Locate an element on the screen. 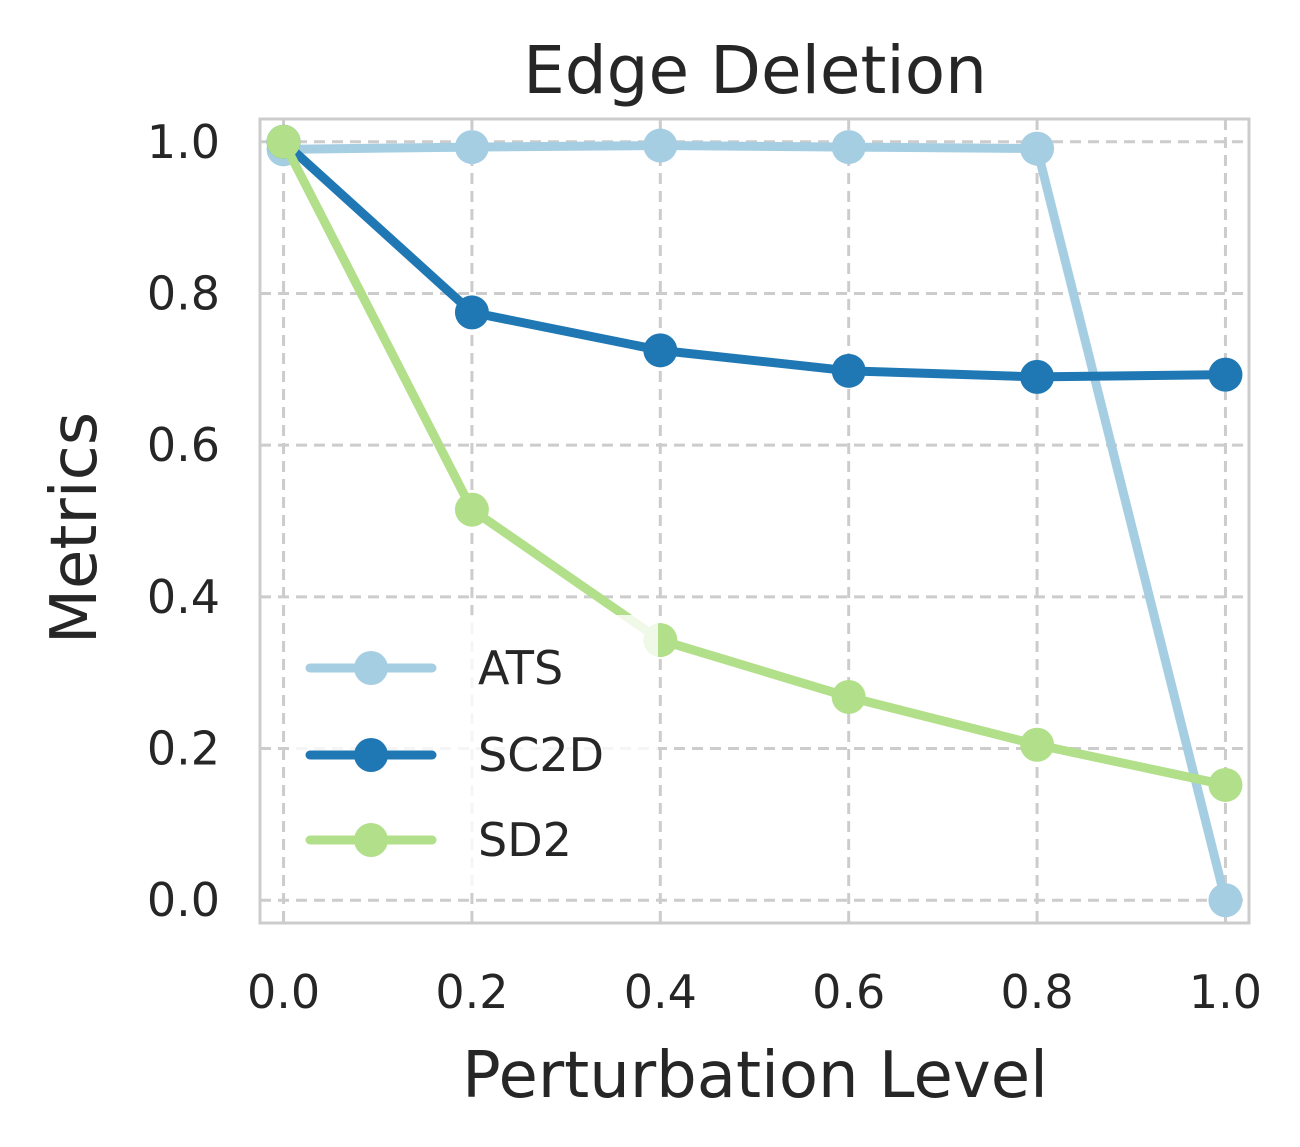 The image size is (1300, 1147). y-tick-label: 0.4 is located at coordinates (183, 597).